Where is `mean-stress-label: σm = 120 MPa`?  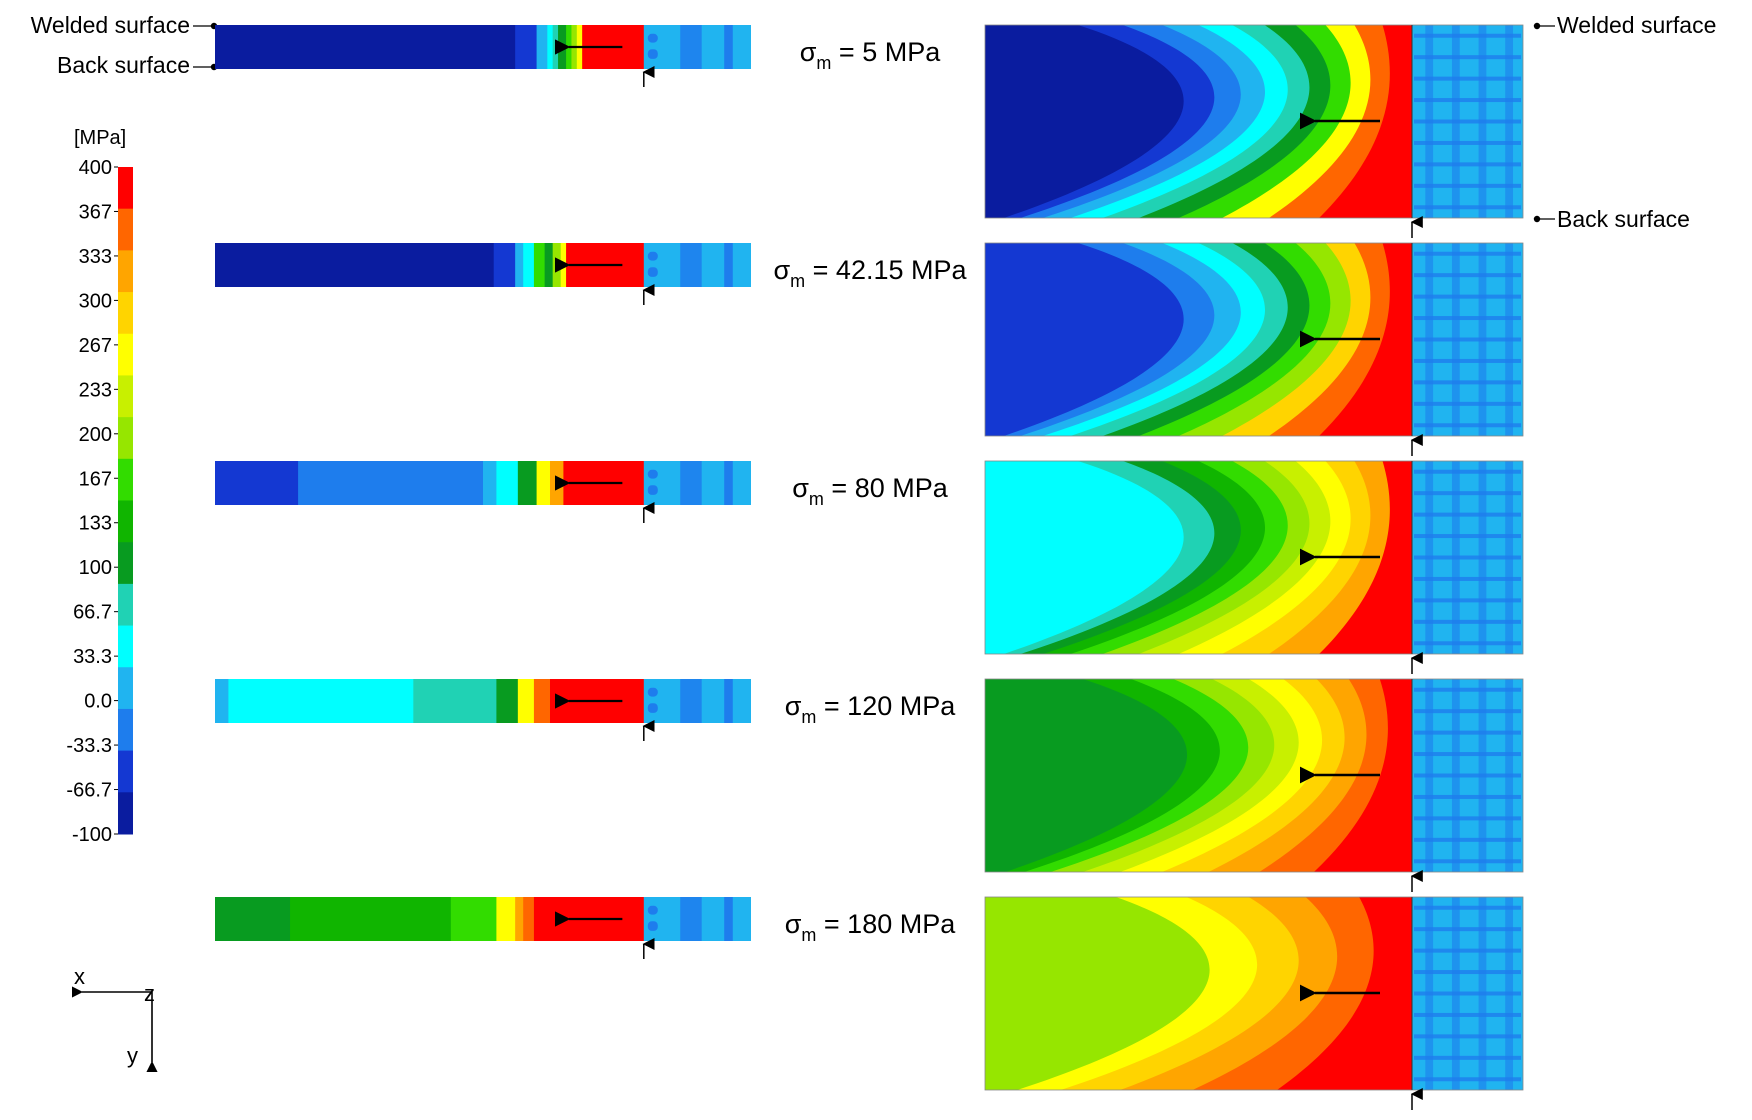
mean-stress-label: σm = 120 MPa is located at coordinates (870, 709).